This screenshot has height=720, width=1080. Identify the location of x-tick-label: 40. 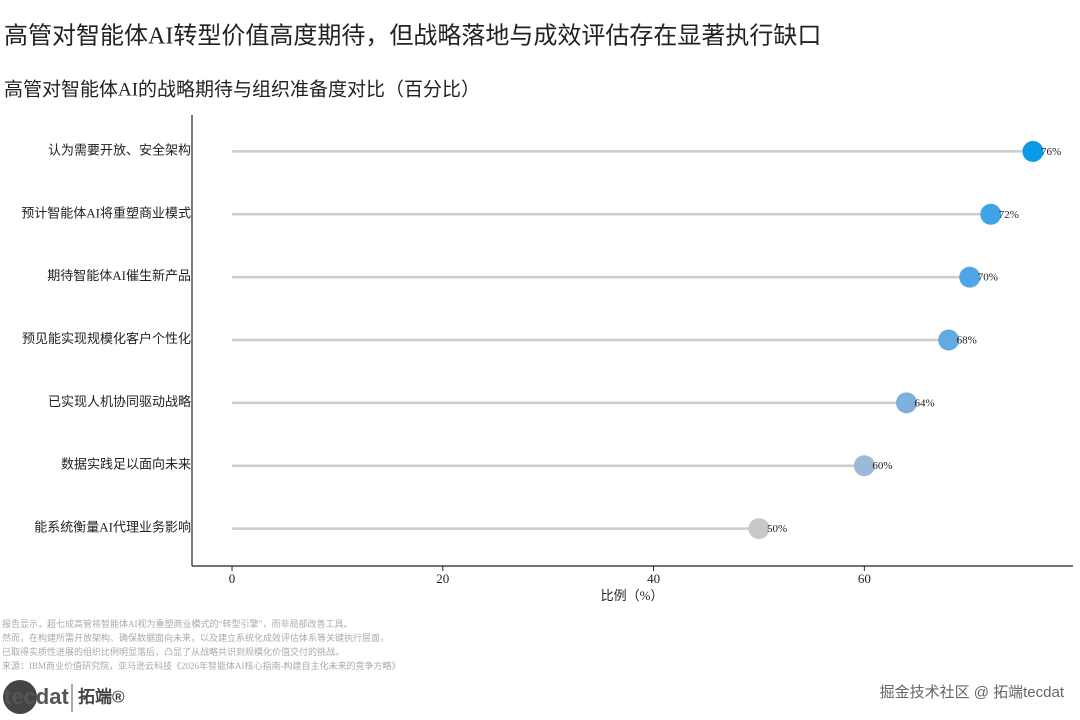
(653, 578).